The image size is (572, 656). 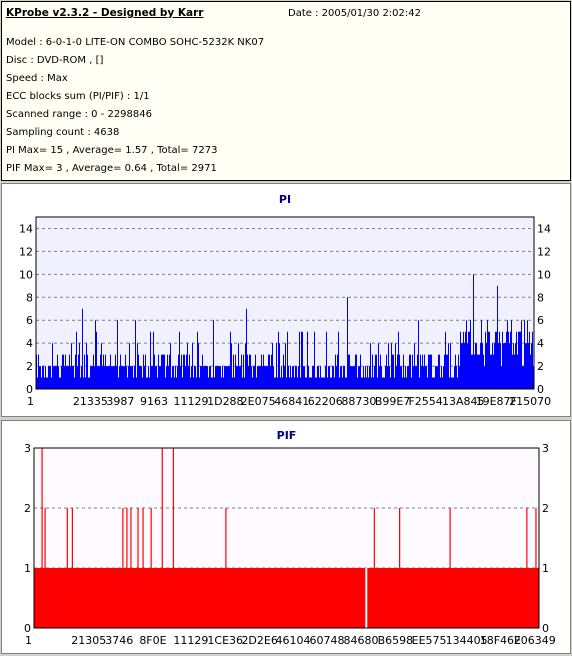 I want to click on sampling-count-line: Sampling count : 4638, so click(x=63, y=132).